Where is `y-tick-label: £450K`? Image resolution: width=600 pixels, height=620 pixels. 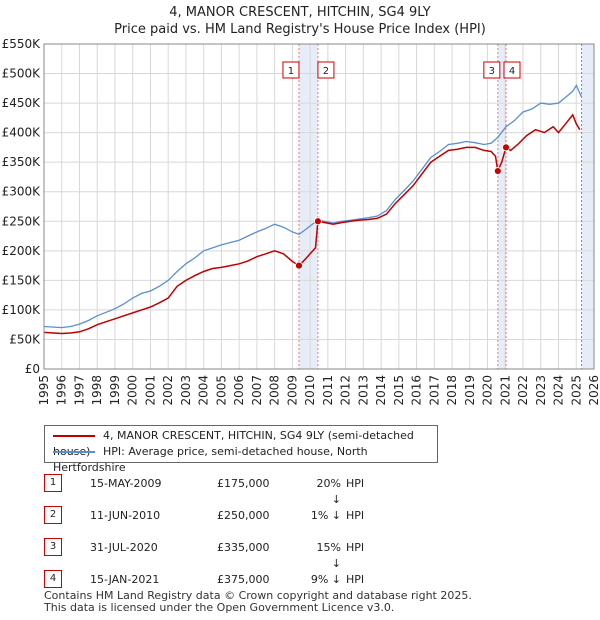 y-tick-label: £450K is located at coordinates (22, 103).